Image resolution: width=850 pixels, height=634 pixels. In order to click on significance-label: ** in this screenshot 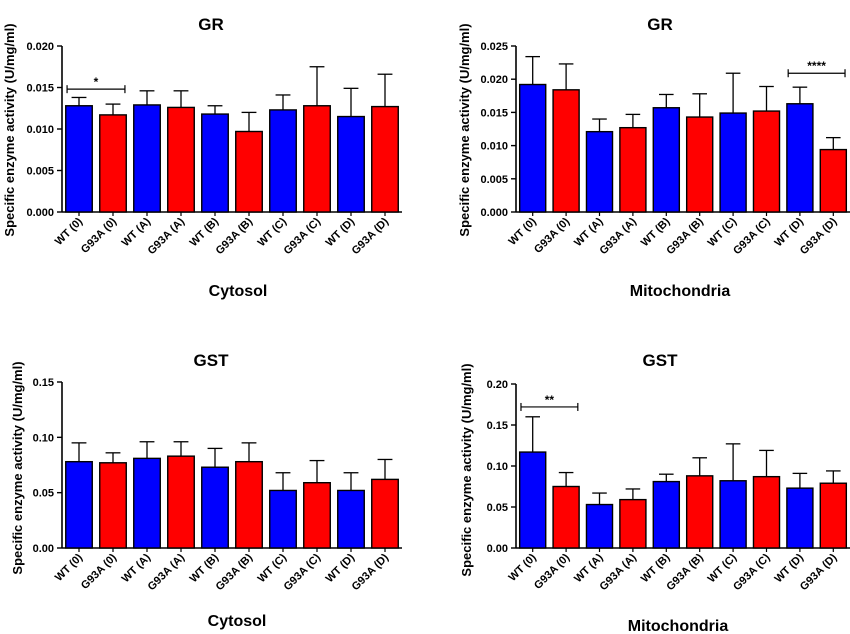, I will do `click(550, 400)`.